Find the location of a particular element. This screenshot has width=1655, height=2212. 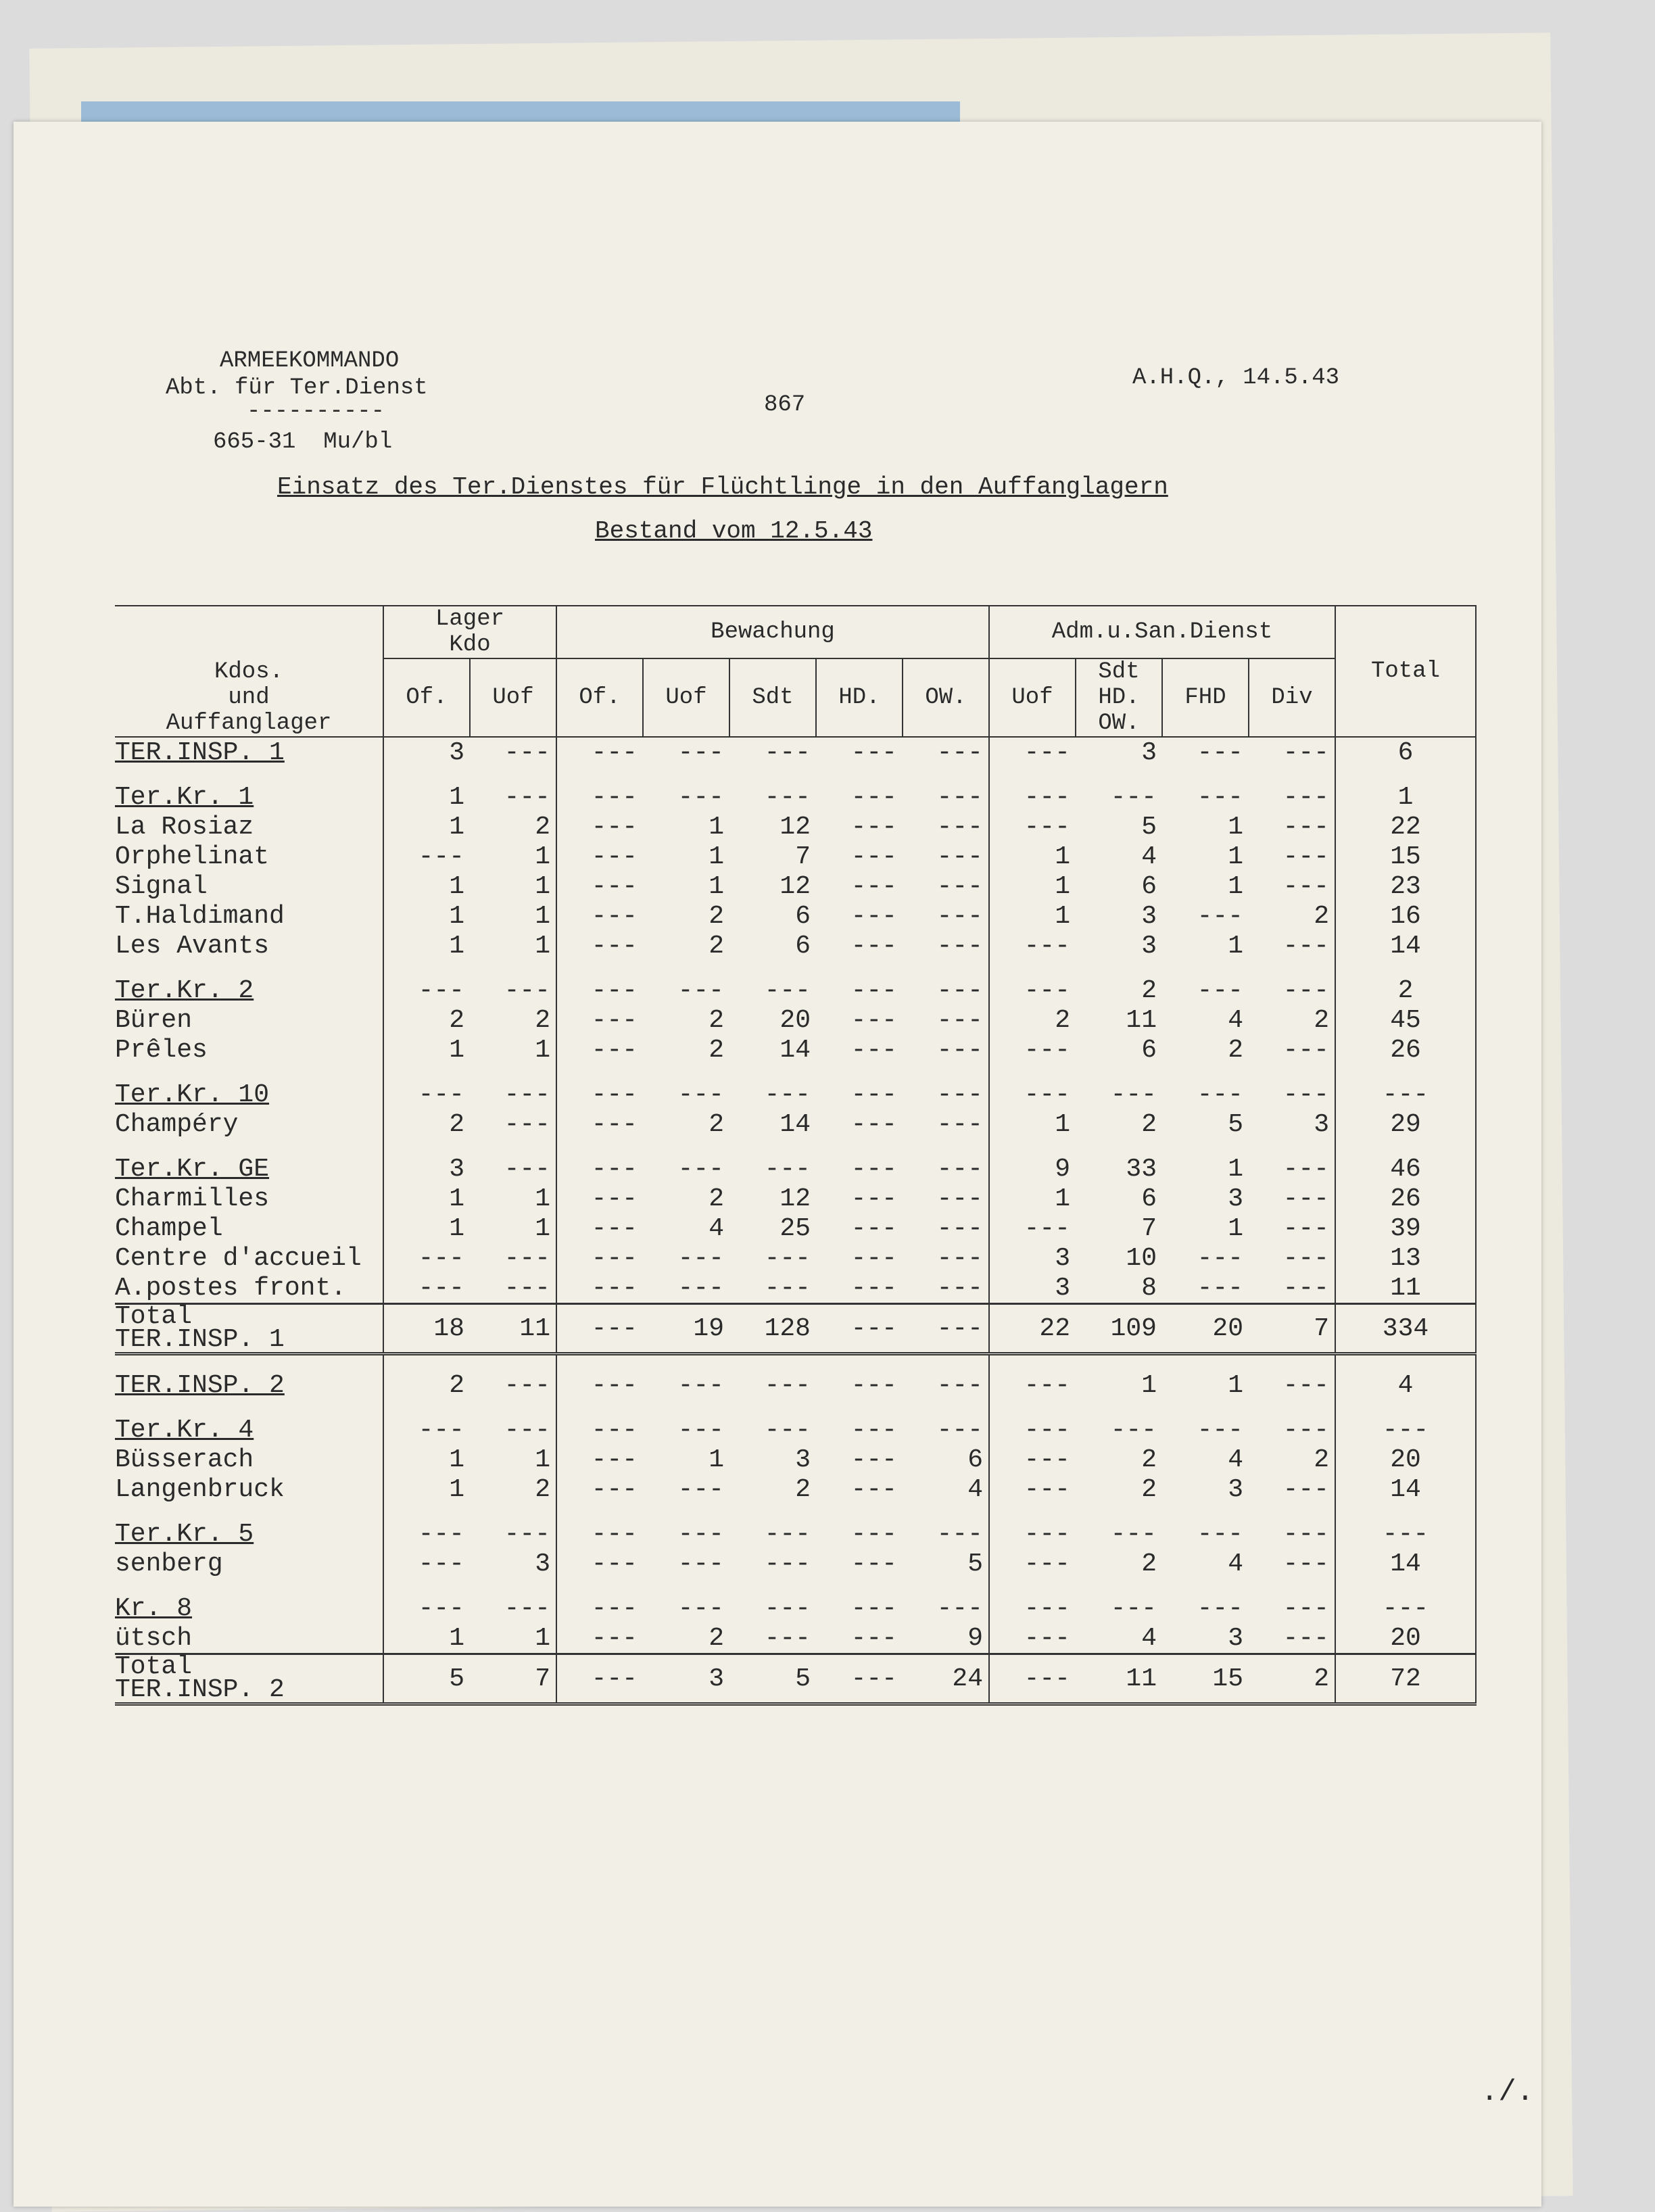

cell-value: 33 is located at coordinates (1141, 1169).